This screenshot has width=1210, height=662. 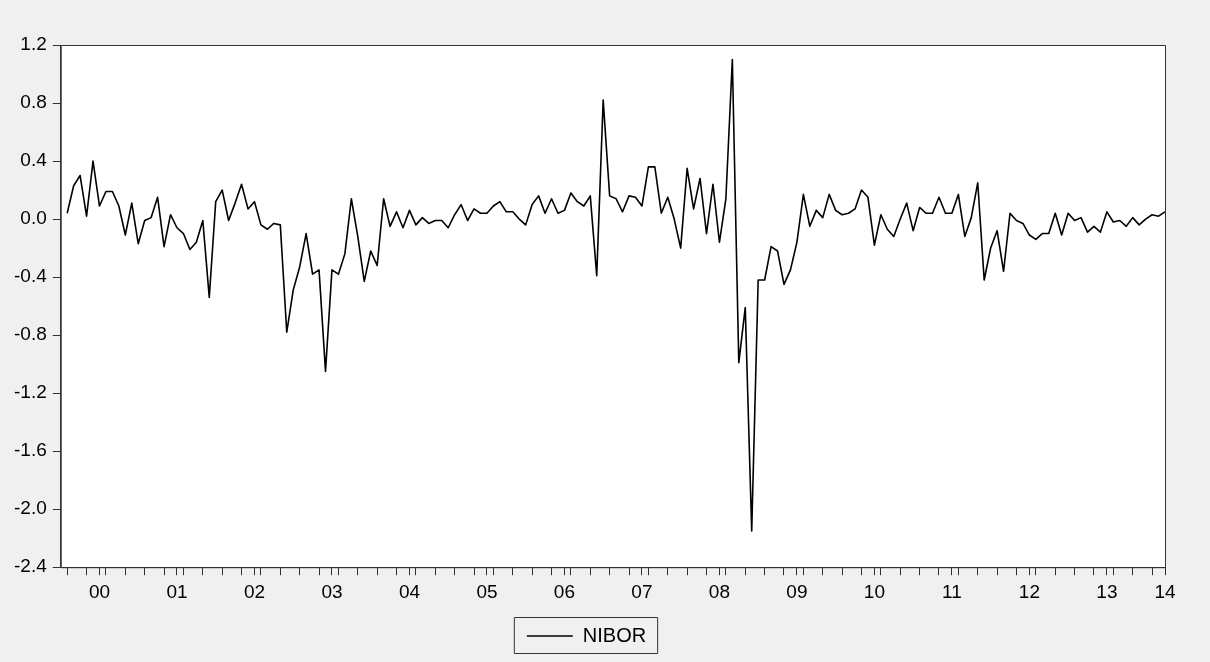 I want to click on y-tick-label: 0.8, so click(x=33, y=102).